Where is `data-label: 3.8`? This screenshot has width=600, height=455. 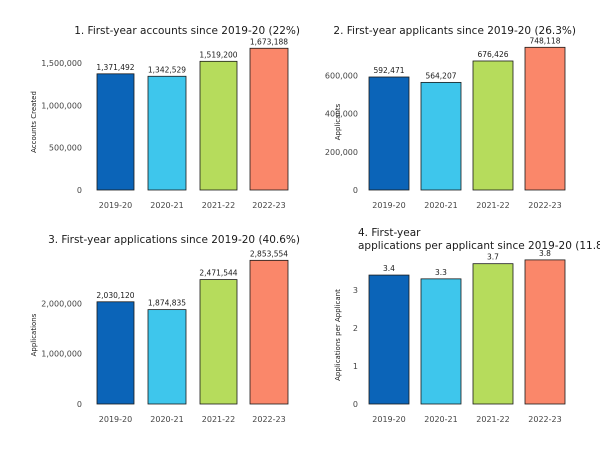
data-label: 3.8 is located at coordinates (545, 253).